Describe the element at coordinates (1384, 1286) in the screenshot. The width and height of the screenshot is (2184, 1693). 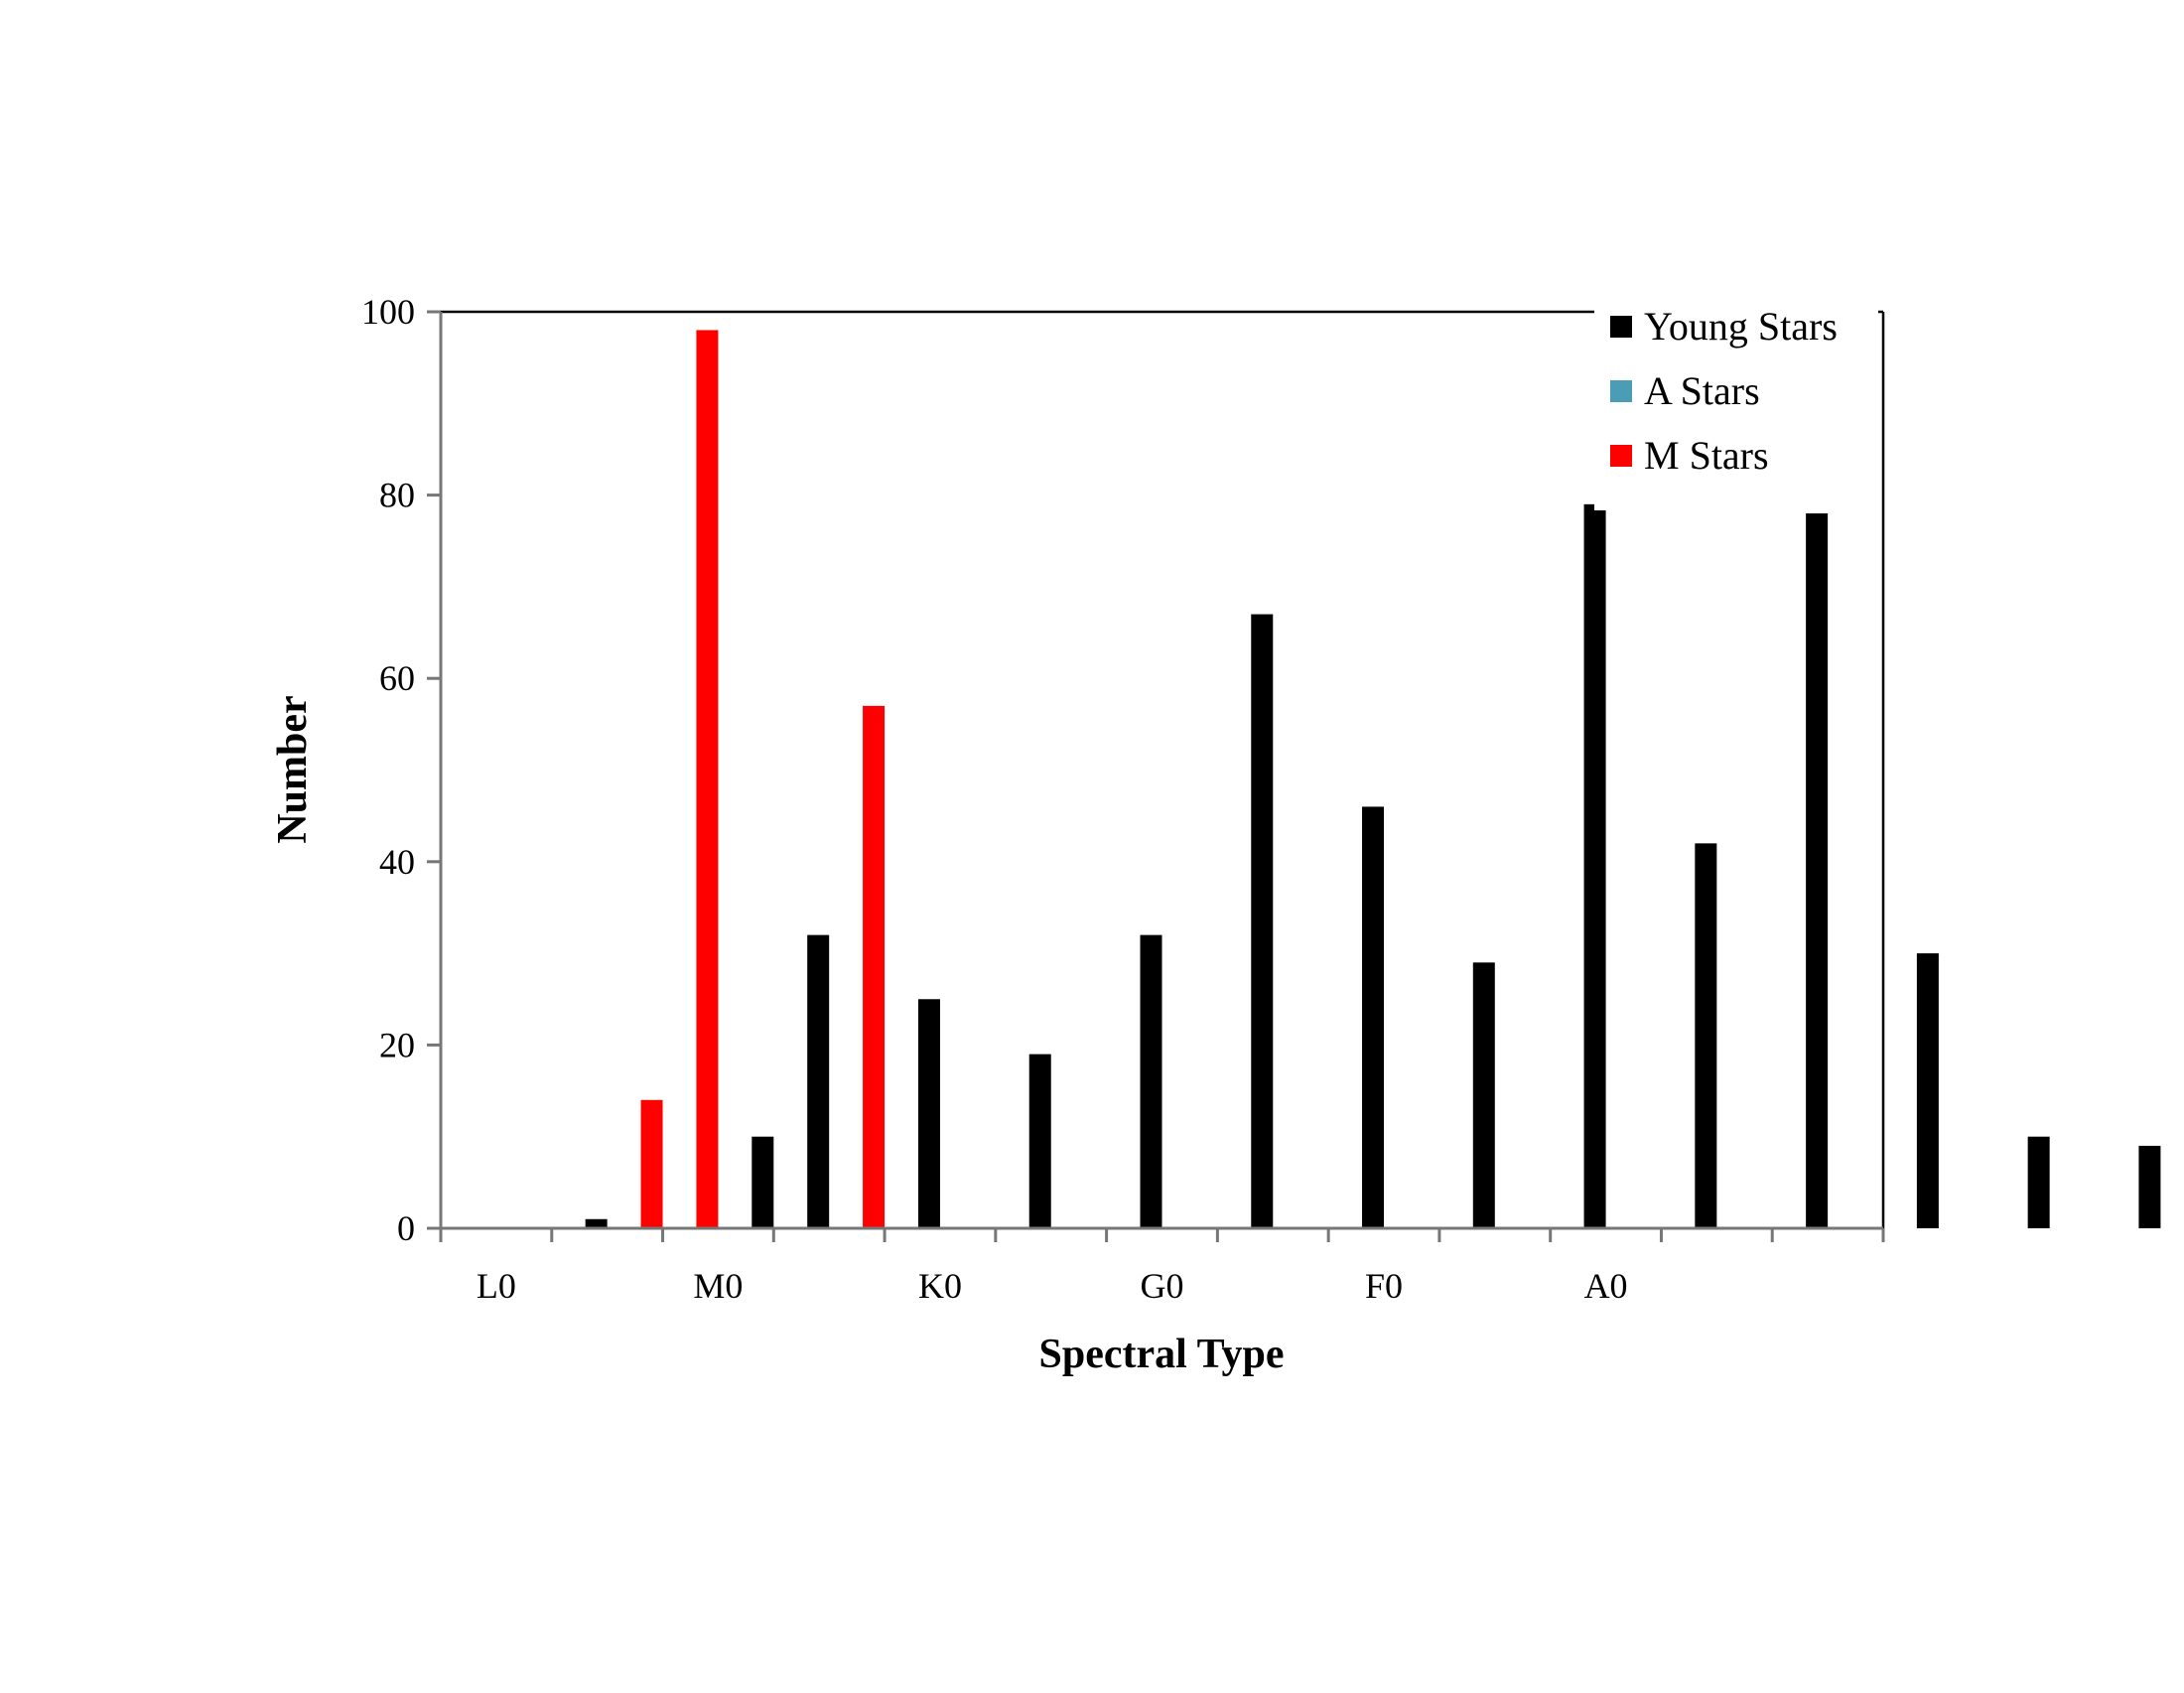
I see `x-tick-label-f0: F0` at that location.